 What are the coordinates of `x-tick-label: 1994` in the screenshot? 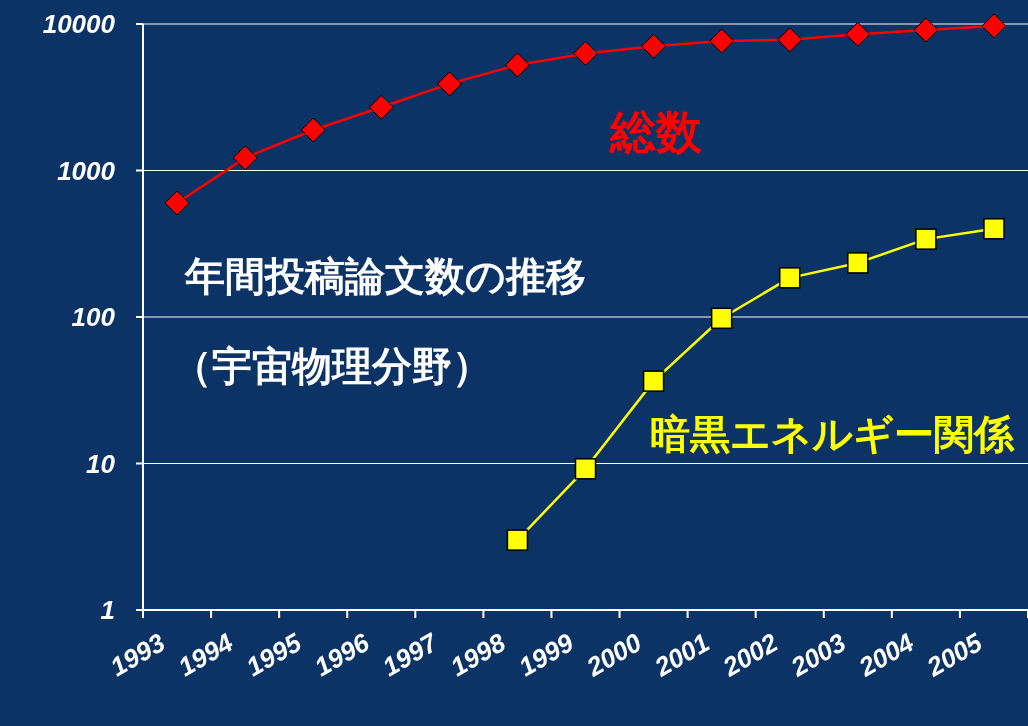 It's located at (206, 654).